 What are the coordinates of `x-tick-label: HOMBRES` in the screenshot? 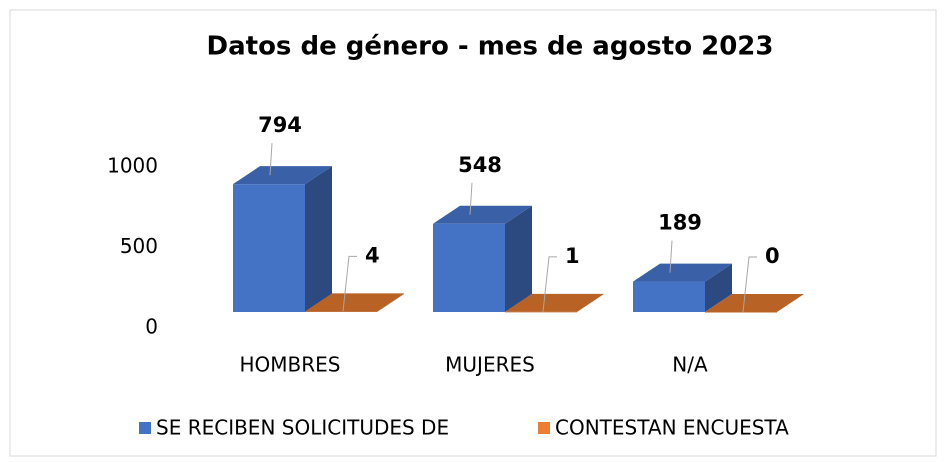 It's located at (290, 365).